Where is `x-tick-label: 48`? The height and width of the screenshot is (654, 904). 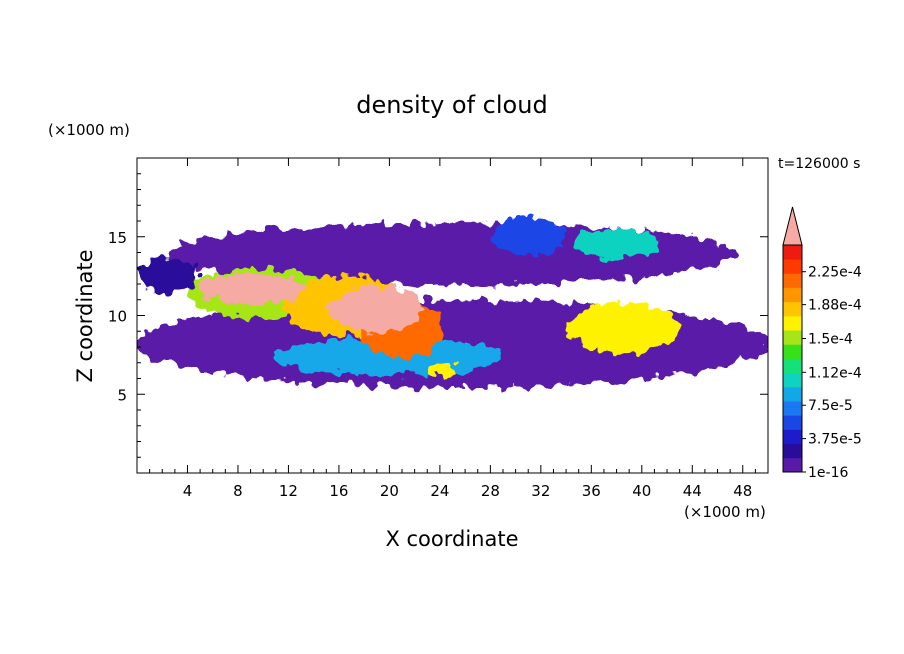
x-tick-label: 48 is located at coordinates (742, 491).